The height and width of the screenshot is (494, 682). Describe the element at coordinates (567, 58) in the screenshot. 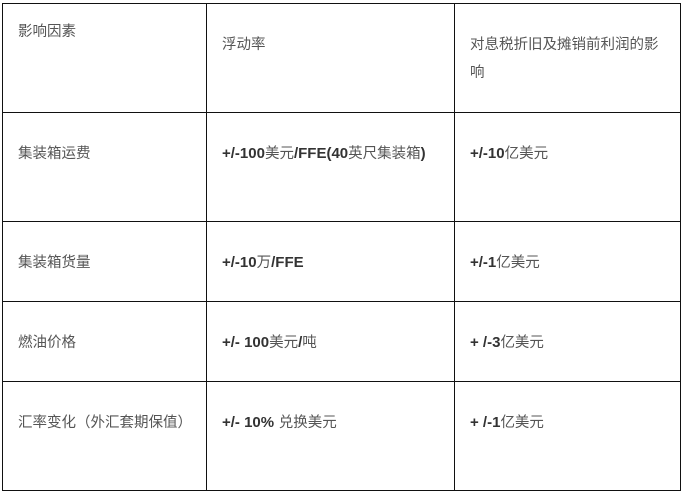

I see `header-impact: 对息税折旧及摊销前利润的影响` at that location.